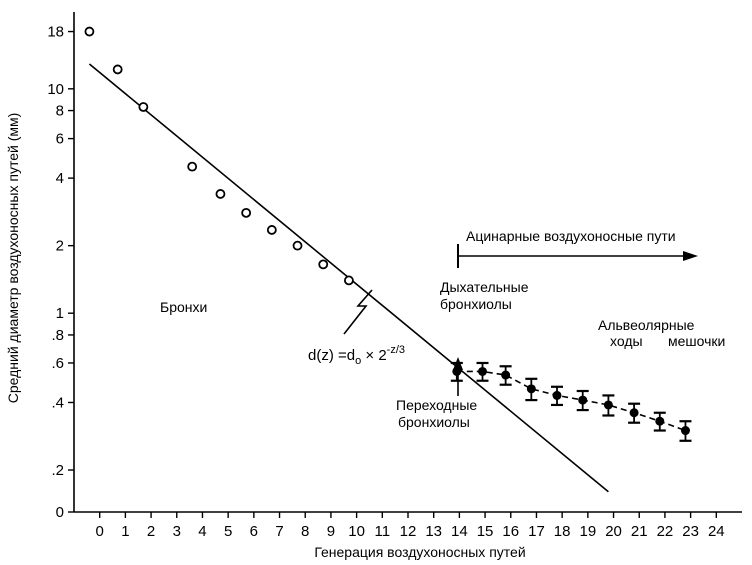 The width and height of the screenshot is (752, 565). I want to click on x-tick-label: 22, so click(665, 531).